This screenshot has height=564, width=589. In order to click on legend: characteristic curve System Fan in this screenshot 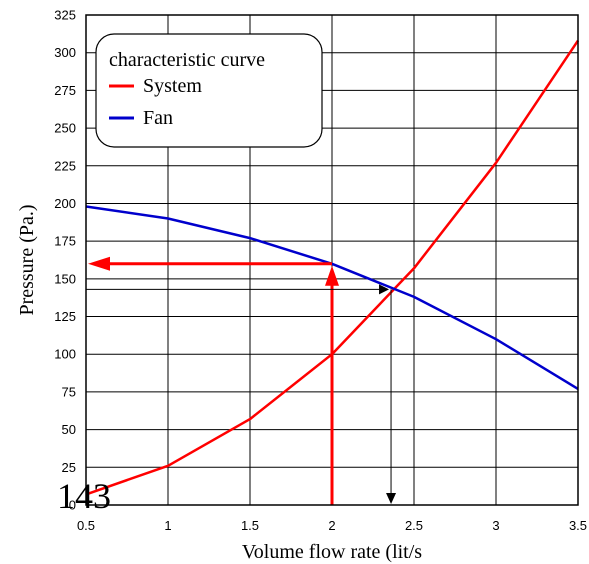, I will do `click(209, 90)`.